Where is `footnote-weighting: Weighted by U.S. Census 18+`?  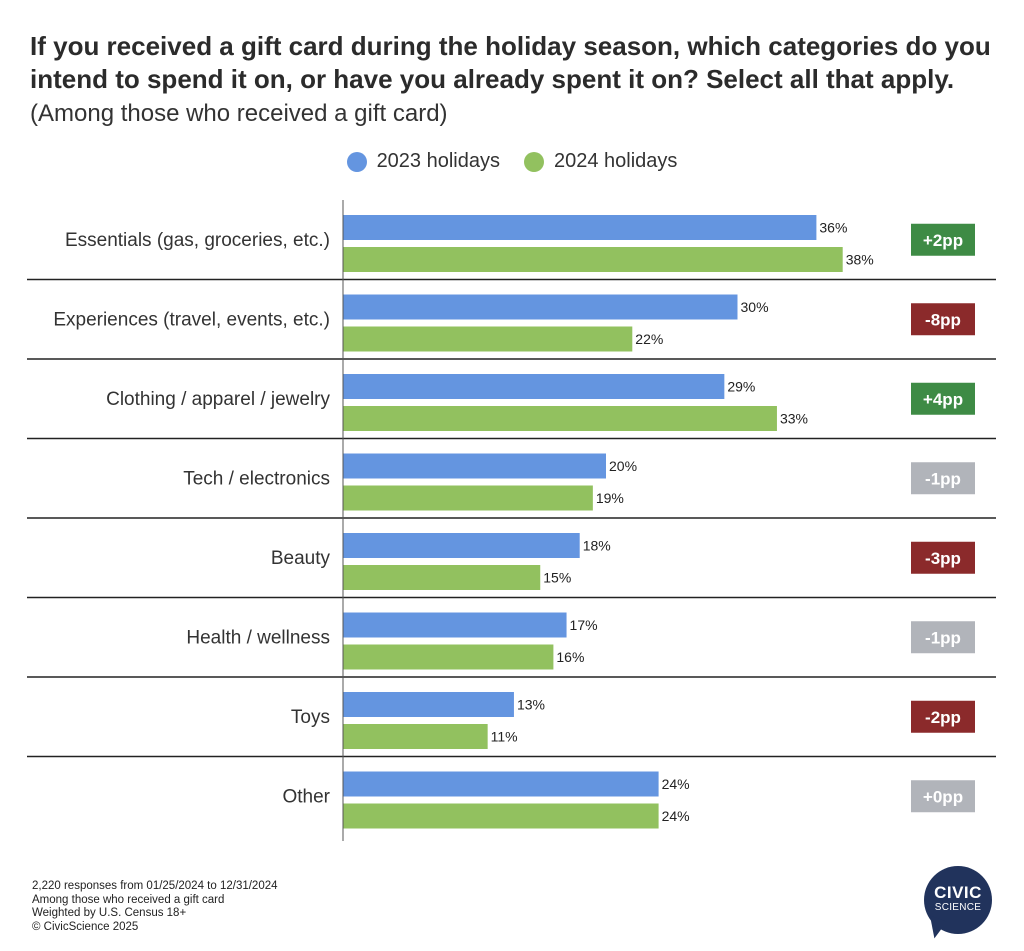 footnote-weighting: Weighted by U.S. Census 18+ is located at coordinates (109, 913).